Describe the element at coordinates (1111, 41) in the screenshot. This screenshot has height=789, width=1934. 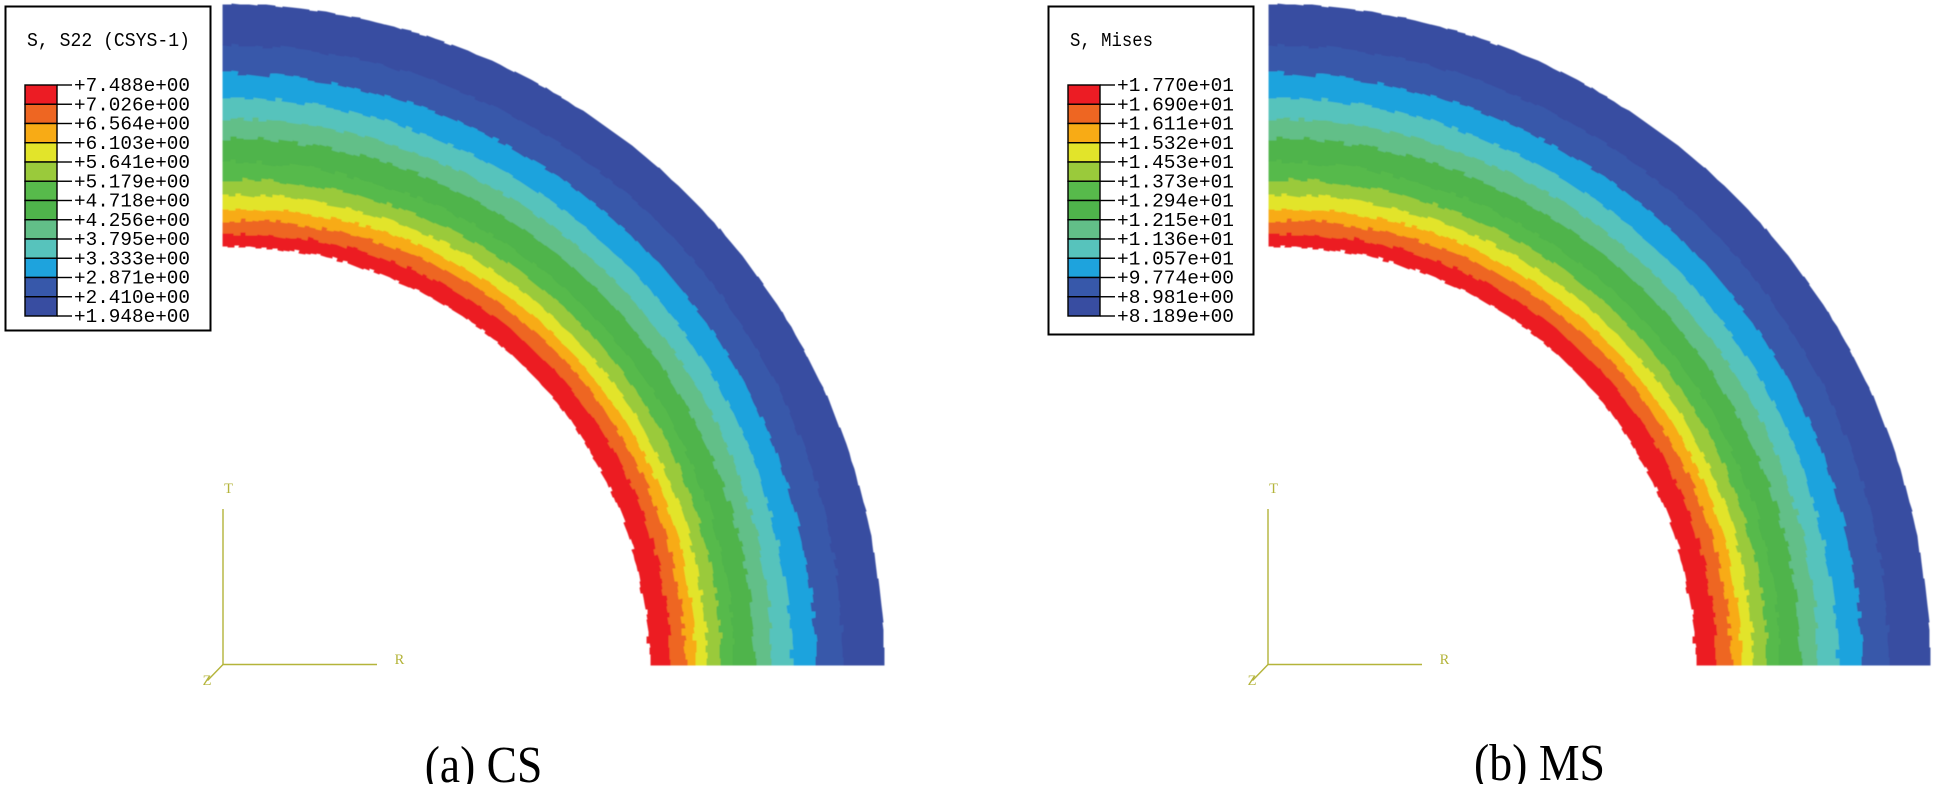
I see `svg-text: S, Mises` at that location.